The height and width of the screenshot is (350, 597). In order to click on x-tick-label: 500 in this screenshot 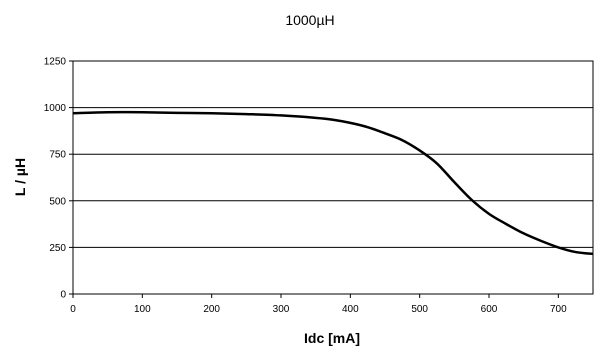, I will do `click(419, 309)`.